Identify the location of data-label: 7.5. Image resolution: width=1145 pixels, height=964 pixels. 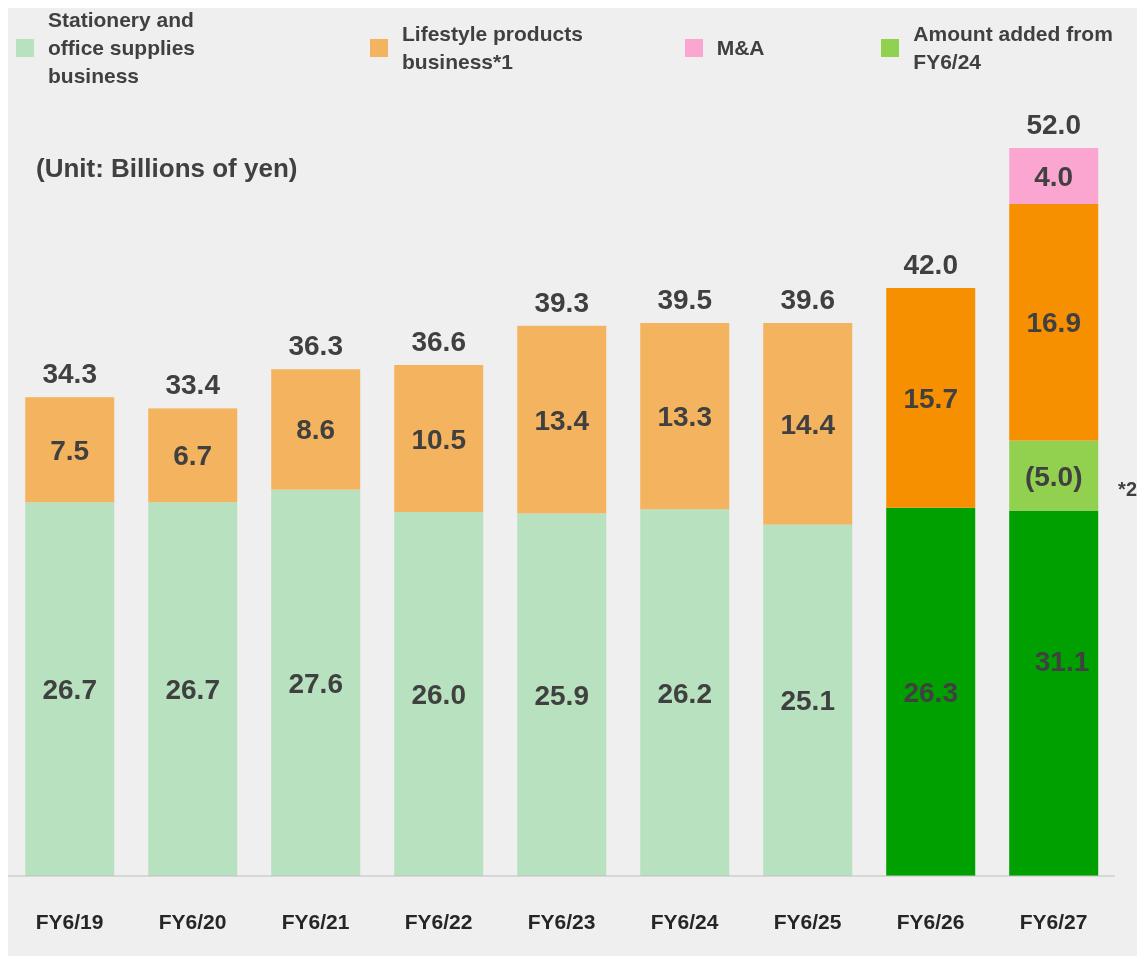
(70, 450).